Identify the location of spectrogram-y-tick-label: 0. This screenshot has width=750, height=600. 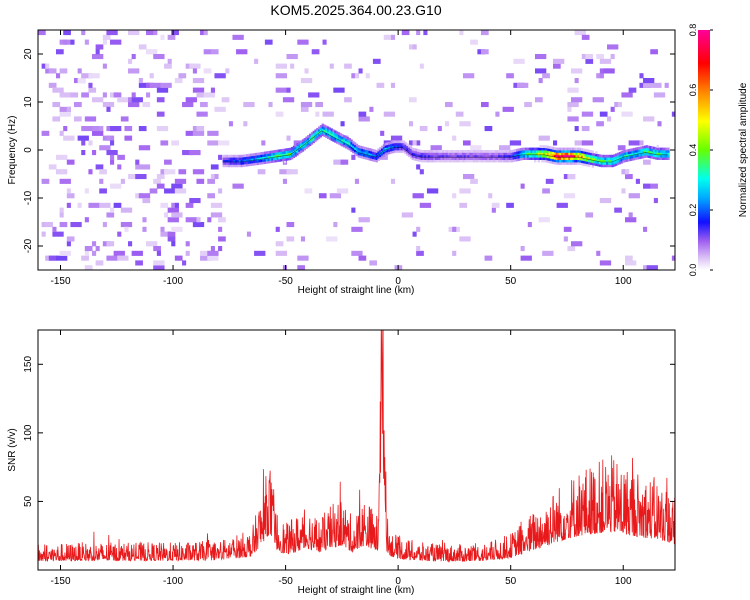
(28, 150).